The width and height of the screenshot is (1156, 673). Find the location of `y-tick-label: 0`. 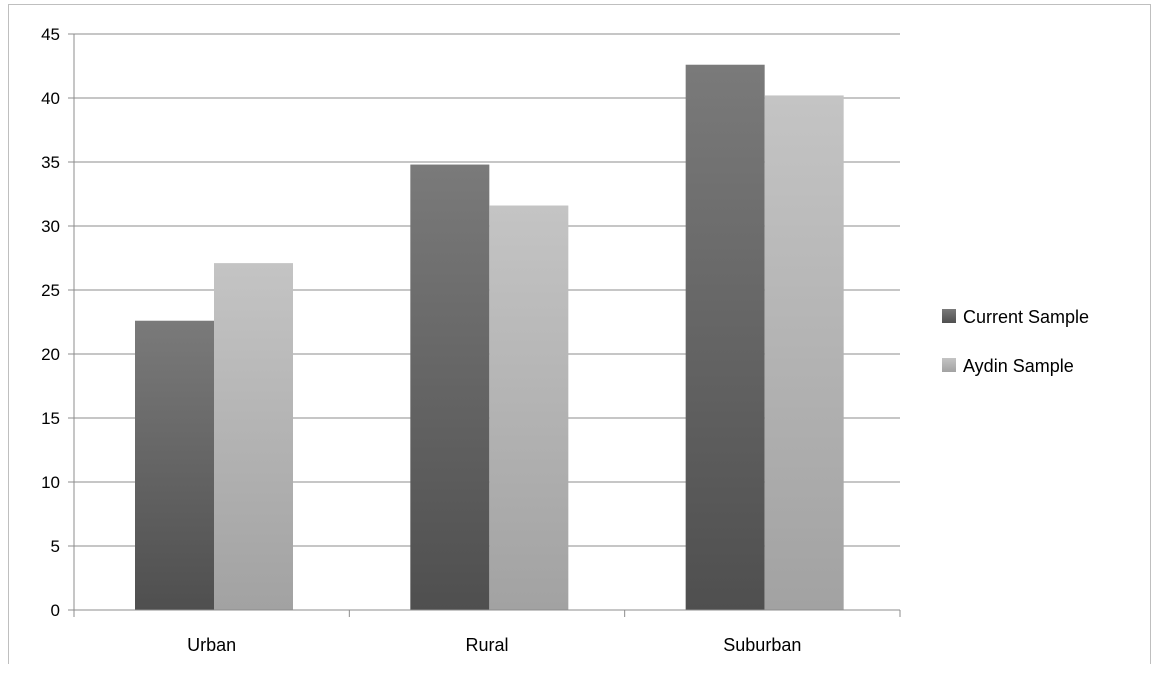

y-tick-label: 0 is located at coordinates (55, 610).